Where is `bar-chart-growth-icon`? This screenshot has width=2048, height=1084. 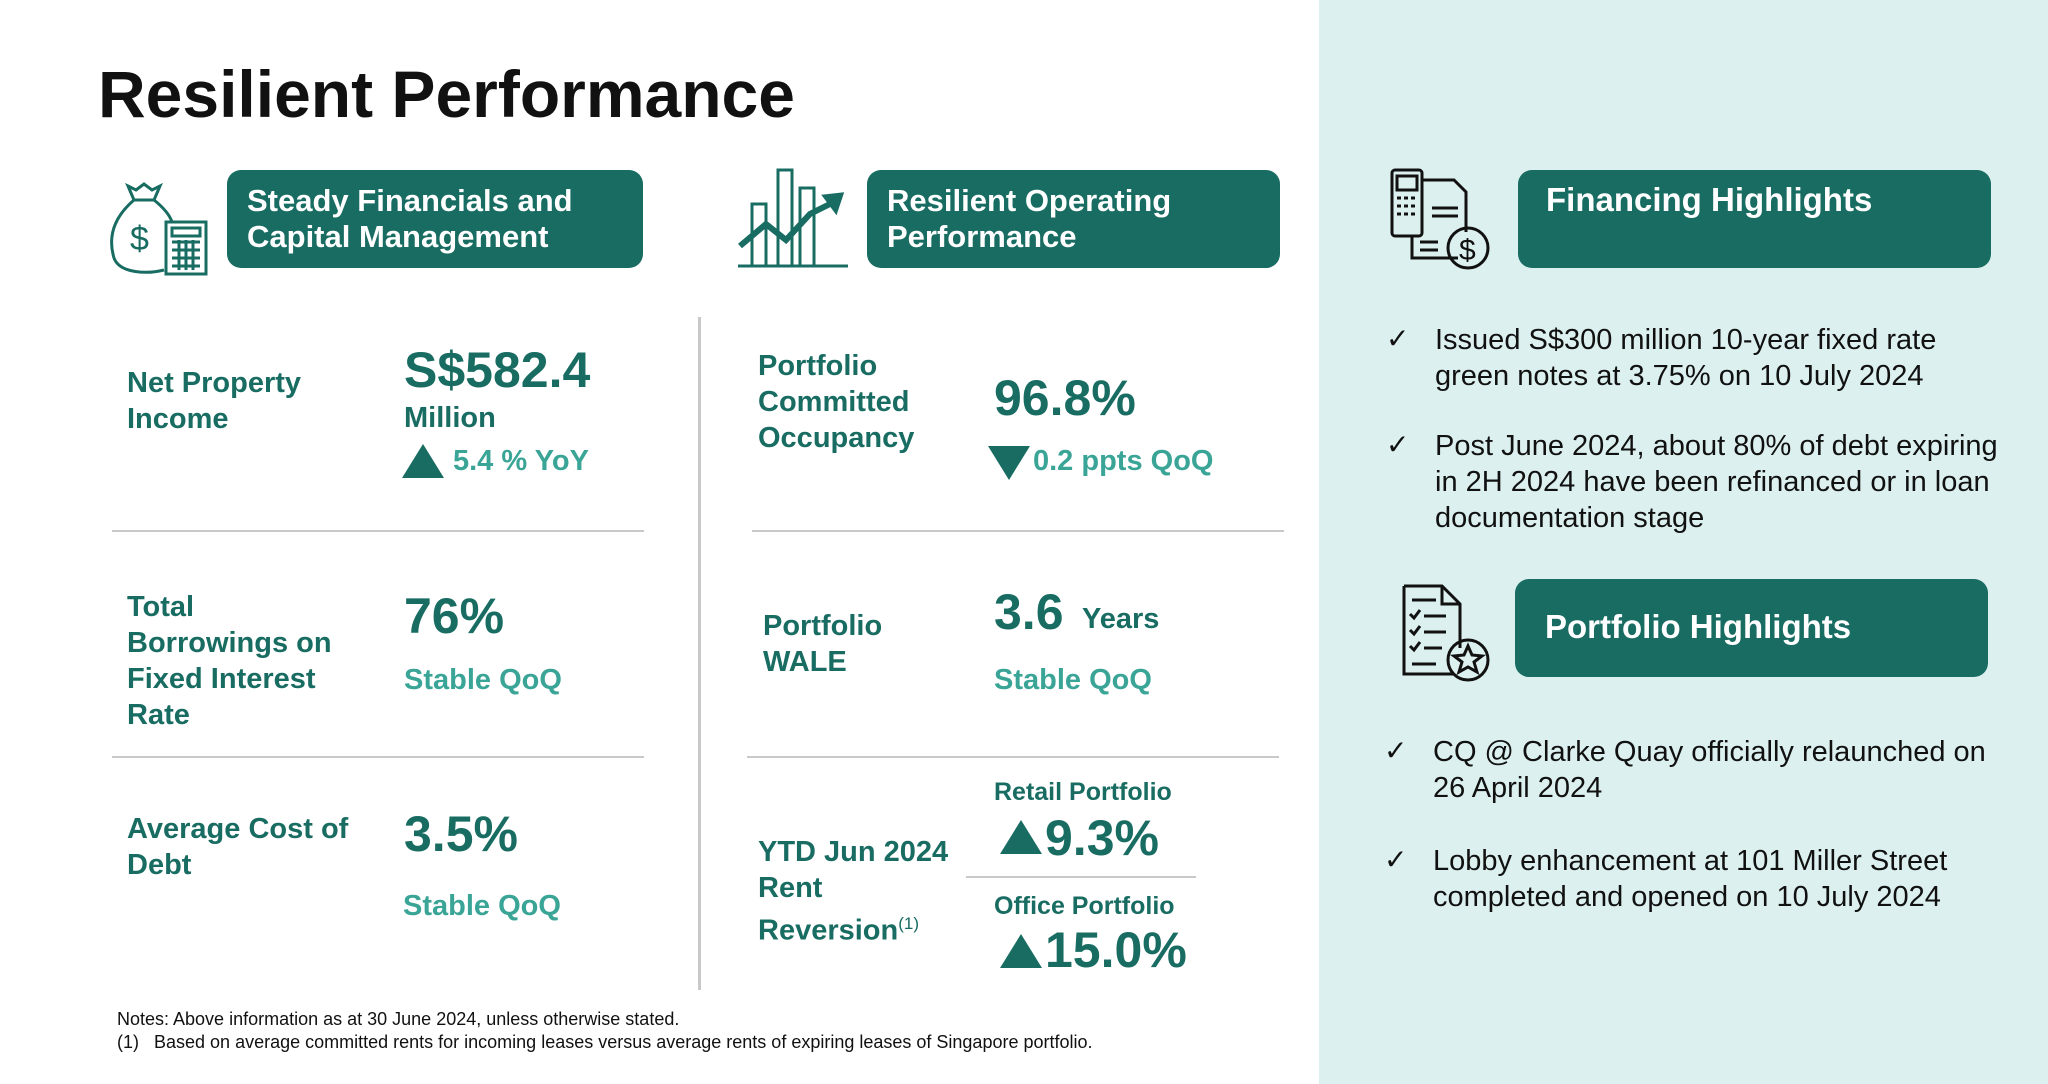 bar-chart-growth-icon is located at coordinates (793, 218).